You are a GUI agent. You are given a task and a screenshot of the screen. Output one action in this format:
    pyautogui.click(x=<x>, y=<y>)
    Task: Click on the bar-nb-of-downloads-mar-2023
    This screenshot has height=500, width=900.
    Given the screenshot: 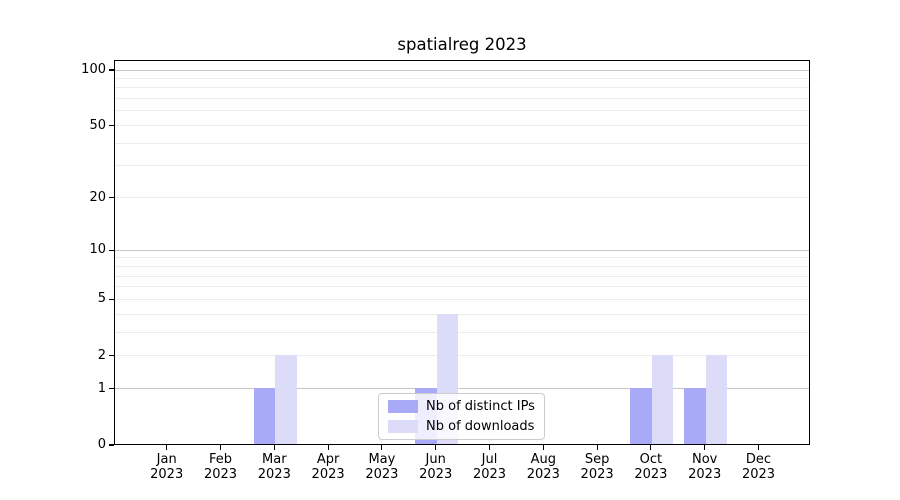 What is the action you would take?
    pyautogui.click(x=286, y=399)
    